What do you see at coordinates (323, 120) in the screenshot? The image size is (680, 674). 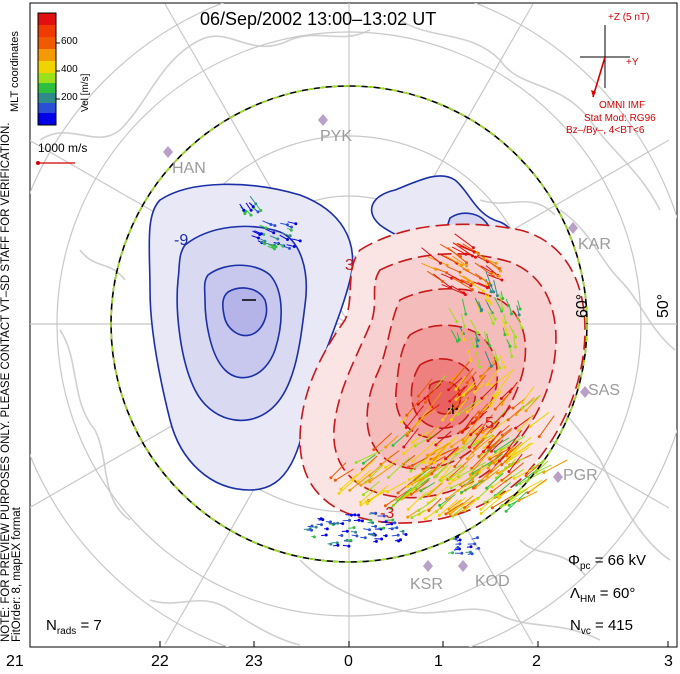 I see `station-marker-pyk` at bounding box center [323, 120].